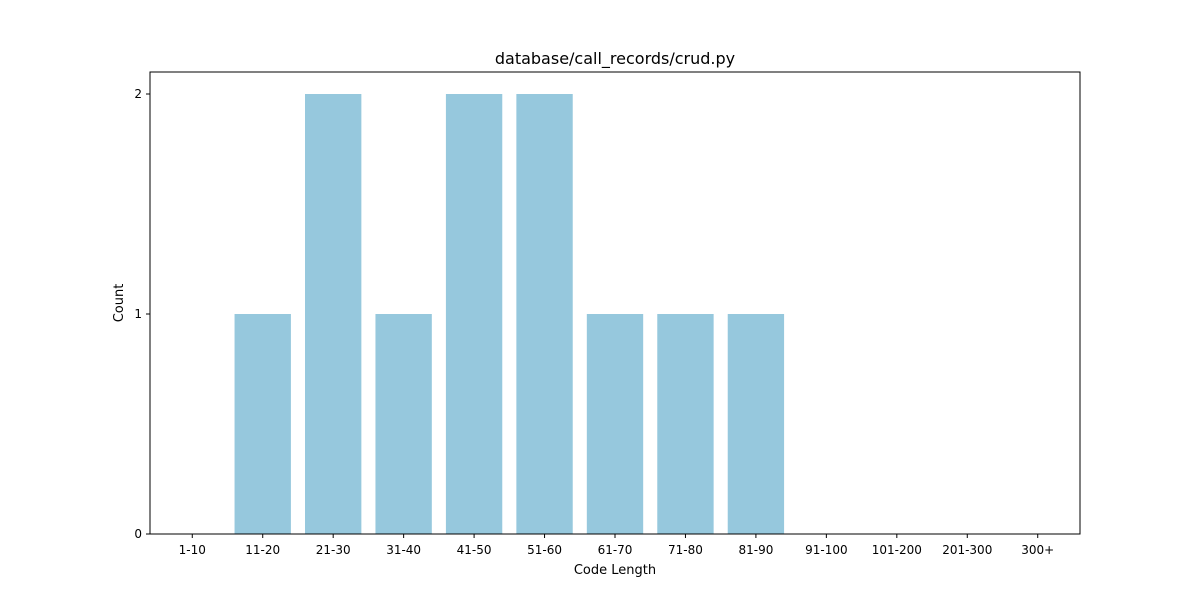  Describe the element at coordinates (138, 94) in the screenshot. I see `y-tick-label: 2` at that location.